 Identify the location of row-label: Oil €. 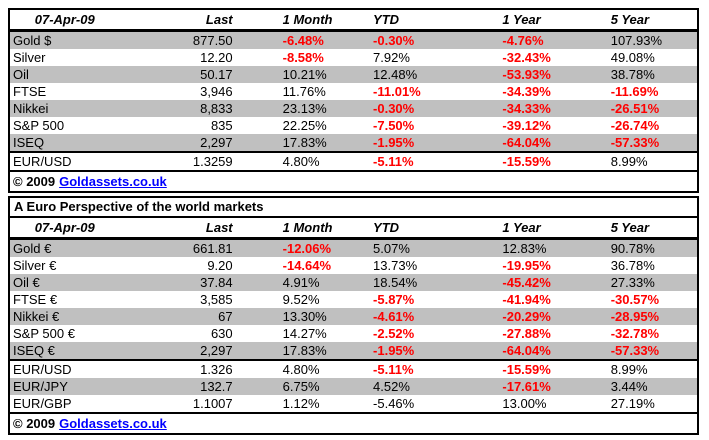
(26, 282).